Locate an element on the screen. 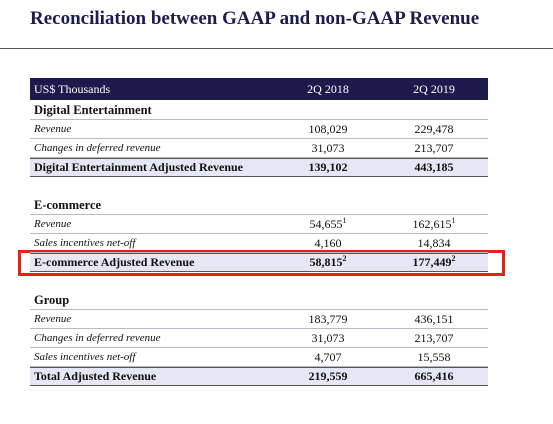  value-text: 54,655 is located at coordinates (326, 224).